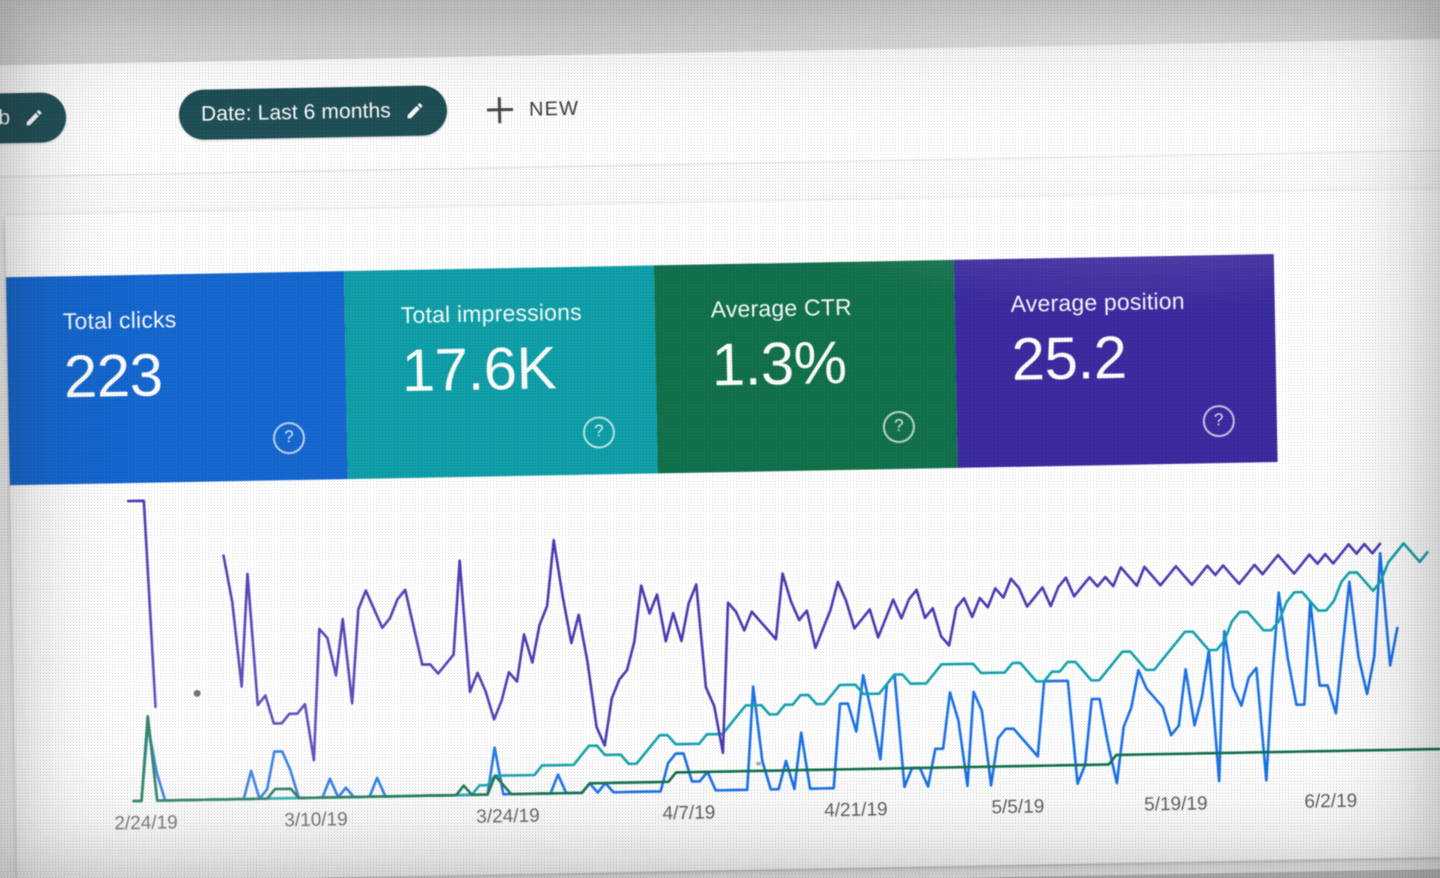  What do you see at coordinates (146, 823) in the screenshot?
I see `x-axis-tick: 2/24/19` at bounding box center [146, 823].